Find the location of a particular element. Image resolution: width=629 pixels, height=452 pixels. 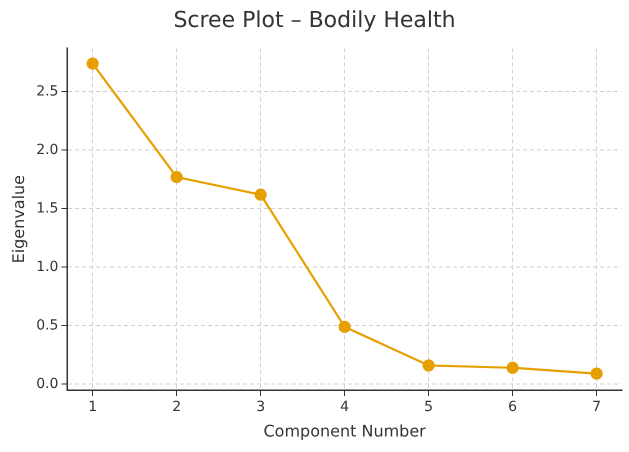

x-tick-label: 1 is located at coordinates (93, 407).